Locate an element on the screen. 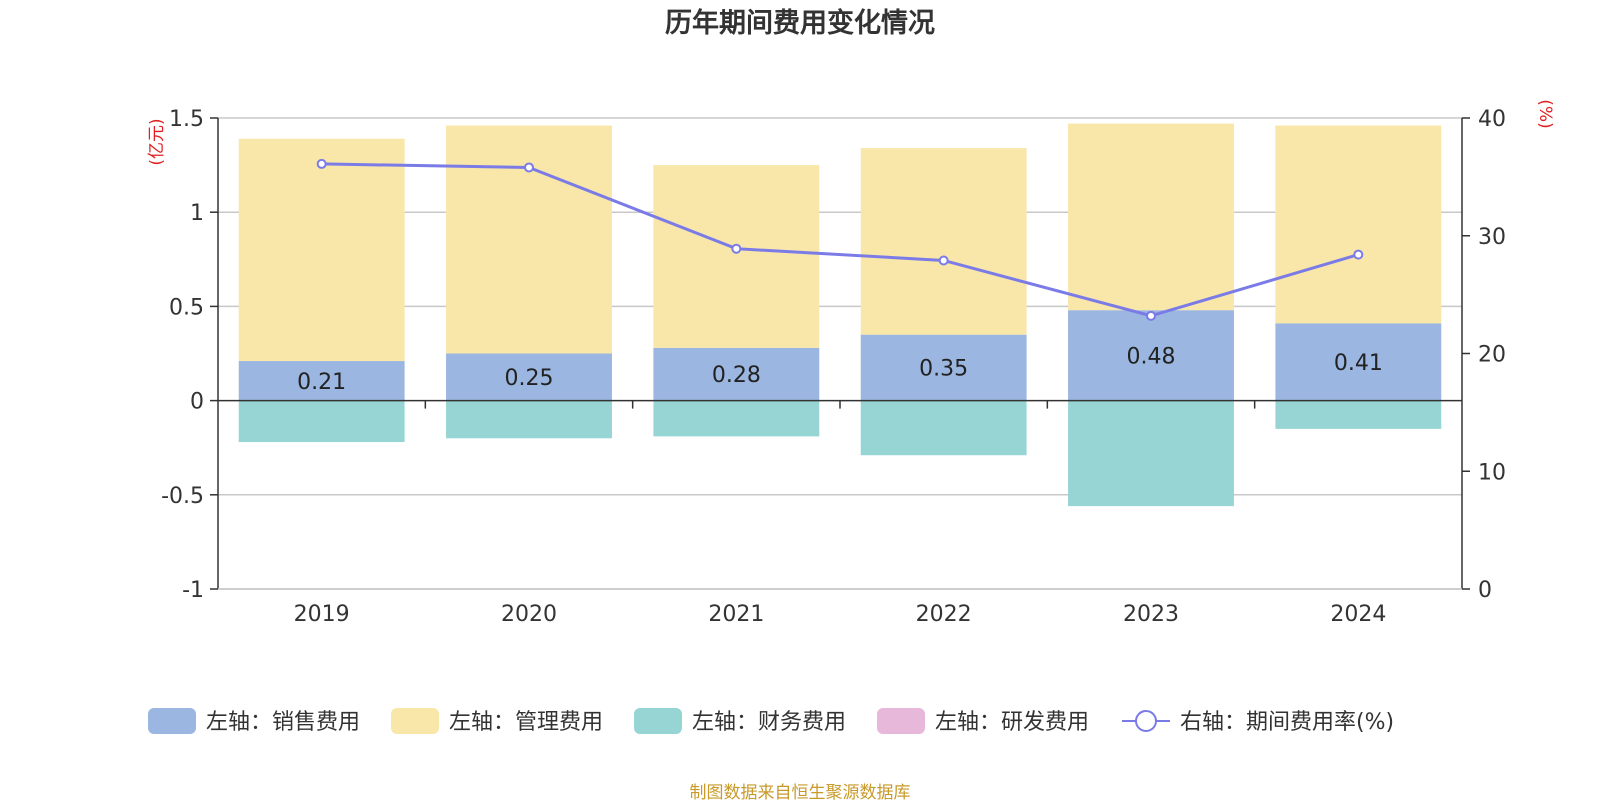  right-axis-unit: (%) is located at coordinates (1545, 113).